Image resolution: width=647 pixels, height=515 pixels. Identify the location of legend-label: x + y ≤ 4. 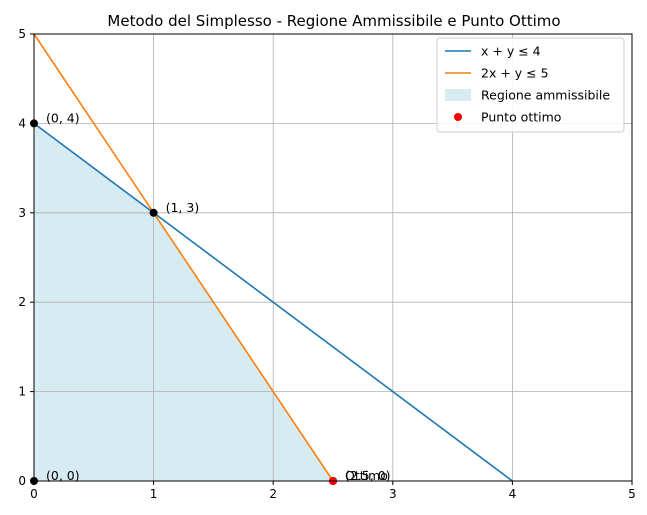
(511, 51).